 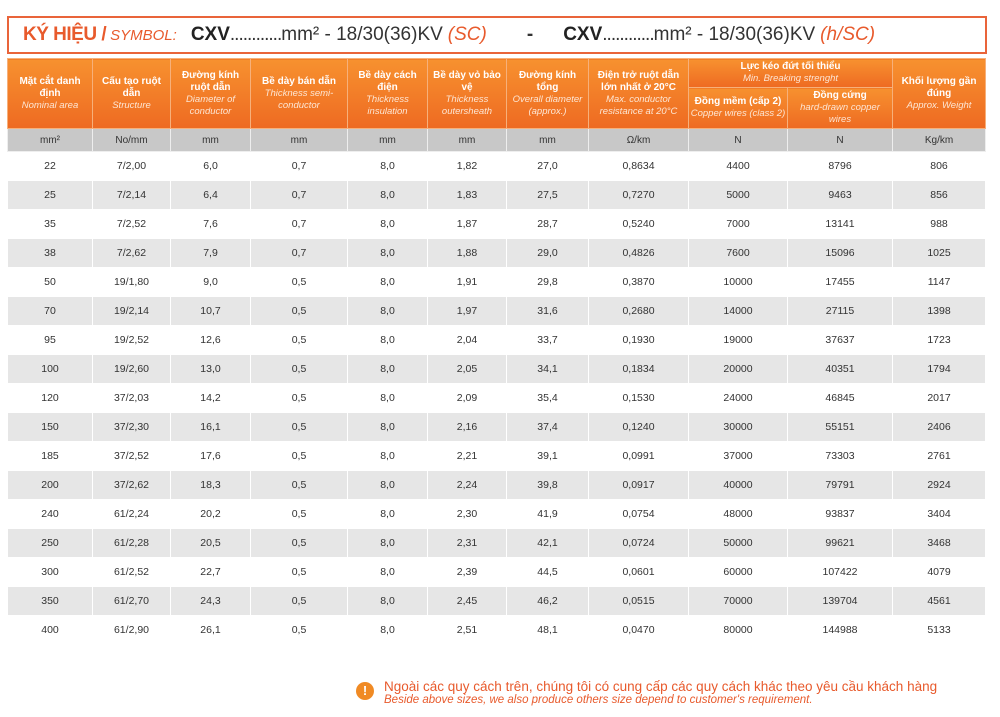 What do you see at coordinates (131, 195) in the screenshot?
I see `table-cell: 7/2,14` at bounding box center [131, 195].